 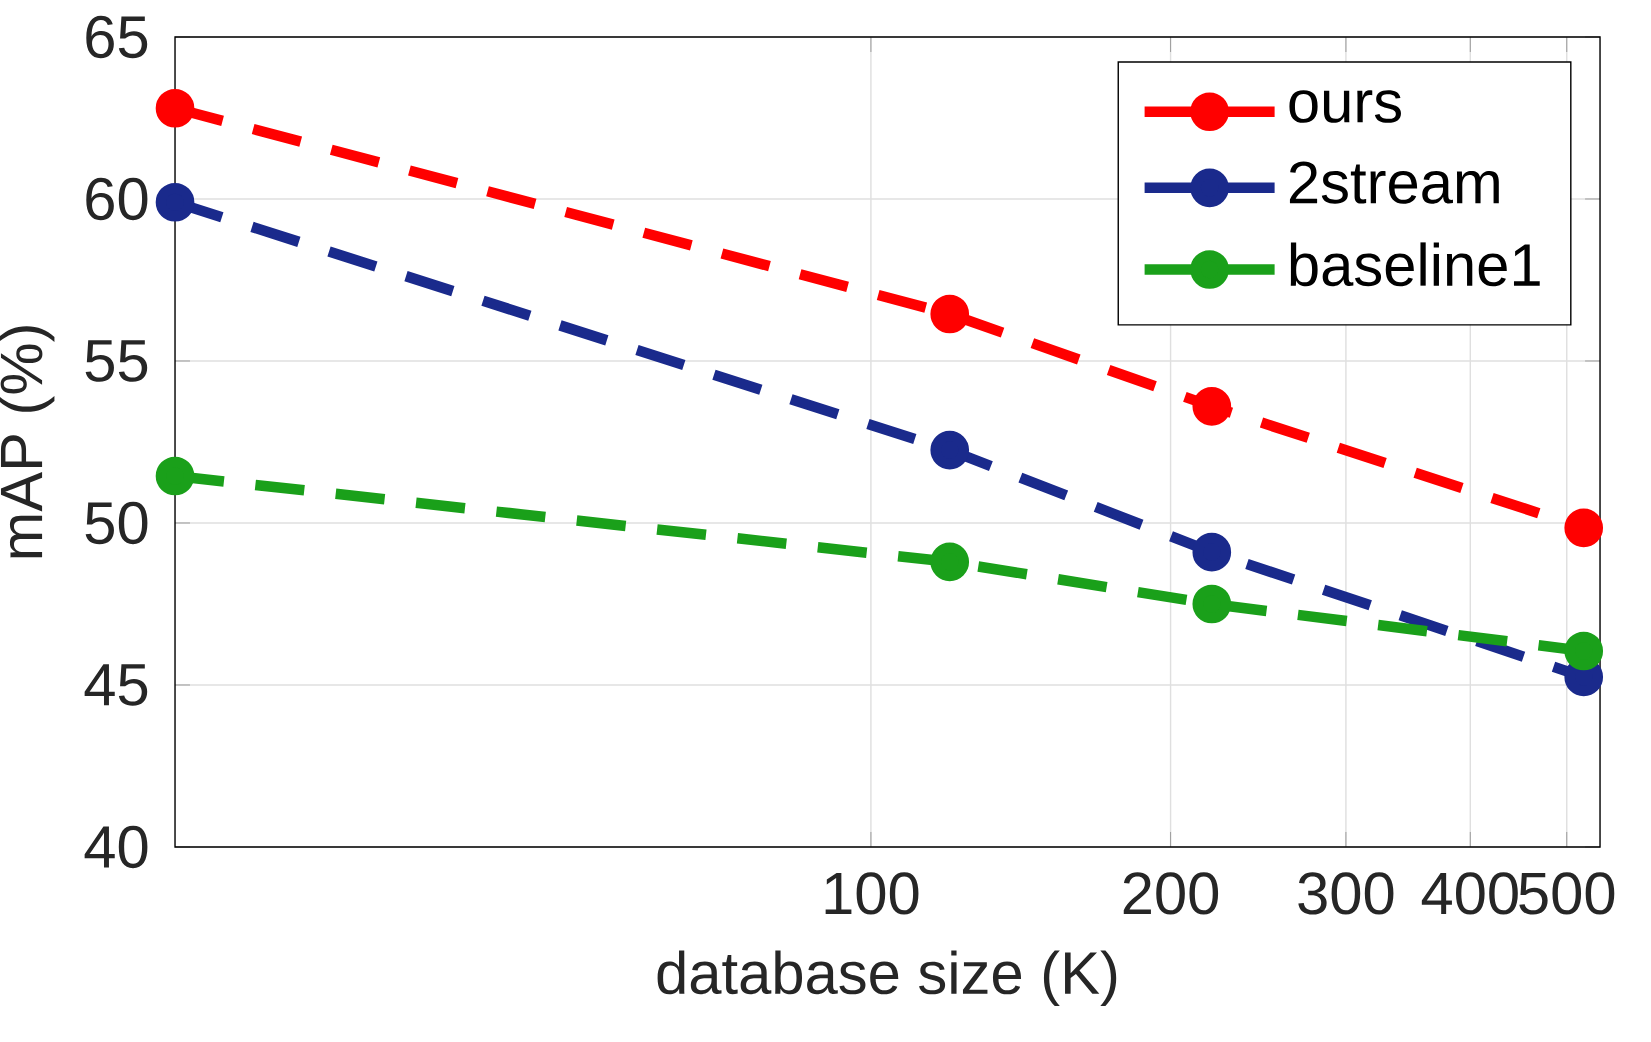 I want to click on legend-label: ours, so click(x=1345, y=106).